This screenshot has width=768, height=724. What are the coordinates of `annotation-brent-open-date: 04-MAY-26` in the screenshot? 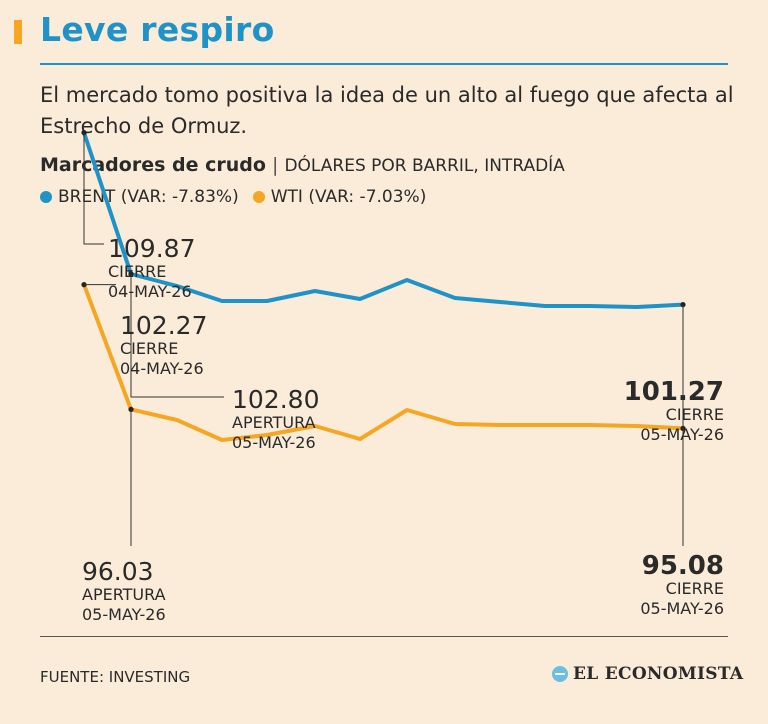 It's located at (150, 291).